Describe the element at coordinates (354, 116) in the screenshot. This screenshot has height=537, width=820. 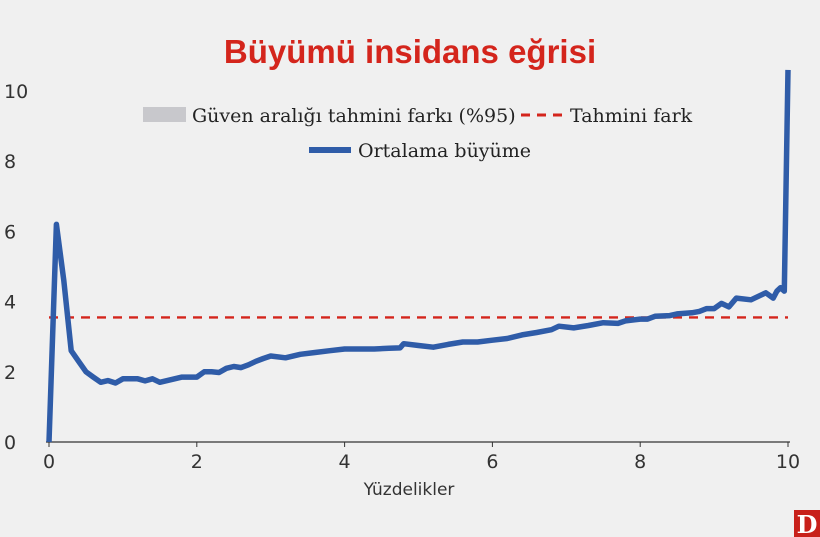
I see `legend-band-label: Güven aralığı tahmini farkı (%95)` at that location.